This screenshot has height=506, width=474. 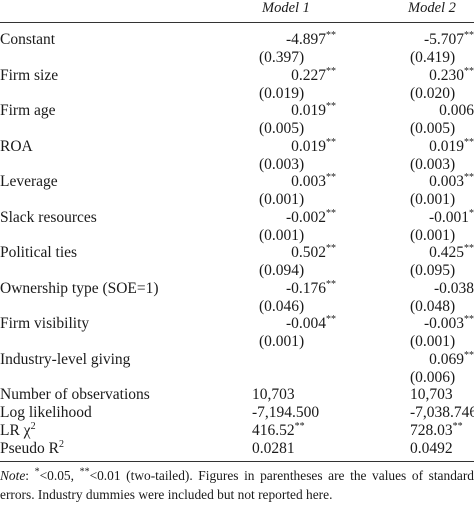 What do you see at coordinates (237, 359) in the screenshot?
I see `coef-row-industry-level-giving: Industry-level giving 0.069**` at bounding box center [237, 359].